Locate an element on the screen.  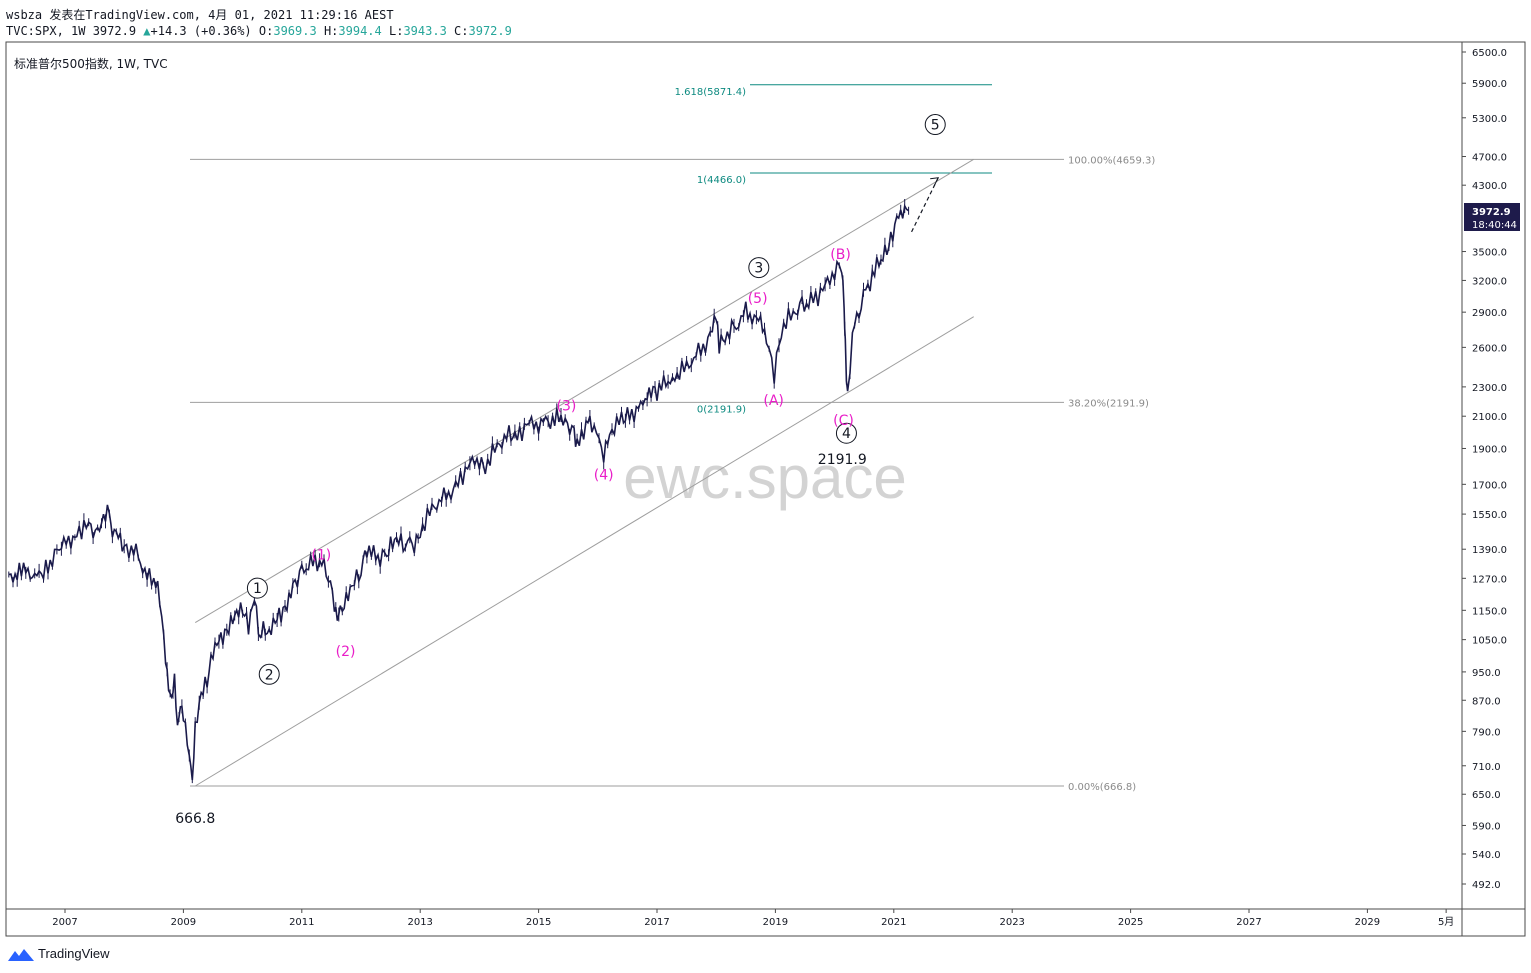
footer-brand: TradingView is located at coordinates (59, 953).